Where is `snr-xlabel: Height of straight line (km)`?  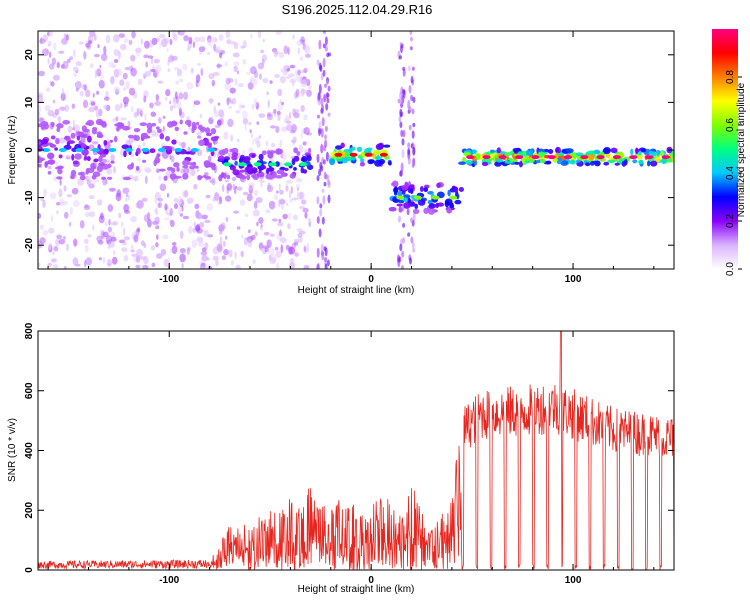 snr-xlabel: Height of straight line (km) is located at coordinates (356, 589).